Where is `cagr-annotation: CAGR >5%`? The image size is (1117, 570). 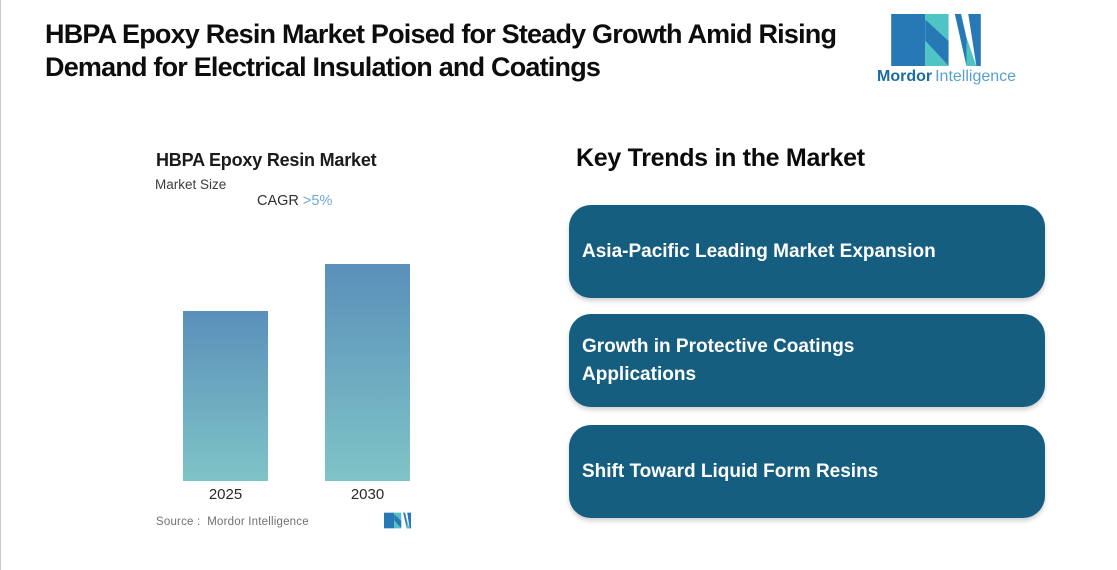 cagr-annotation: CAGR >5% is located at coordinates (294, 201).